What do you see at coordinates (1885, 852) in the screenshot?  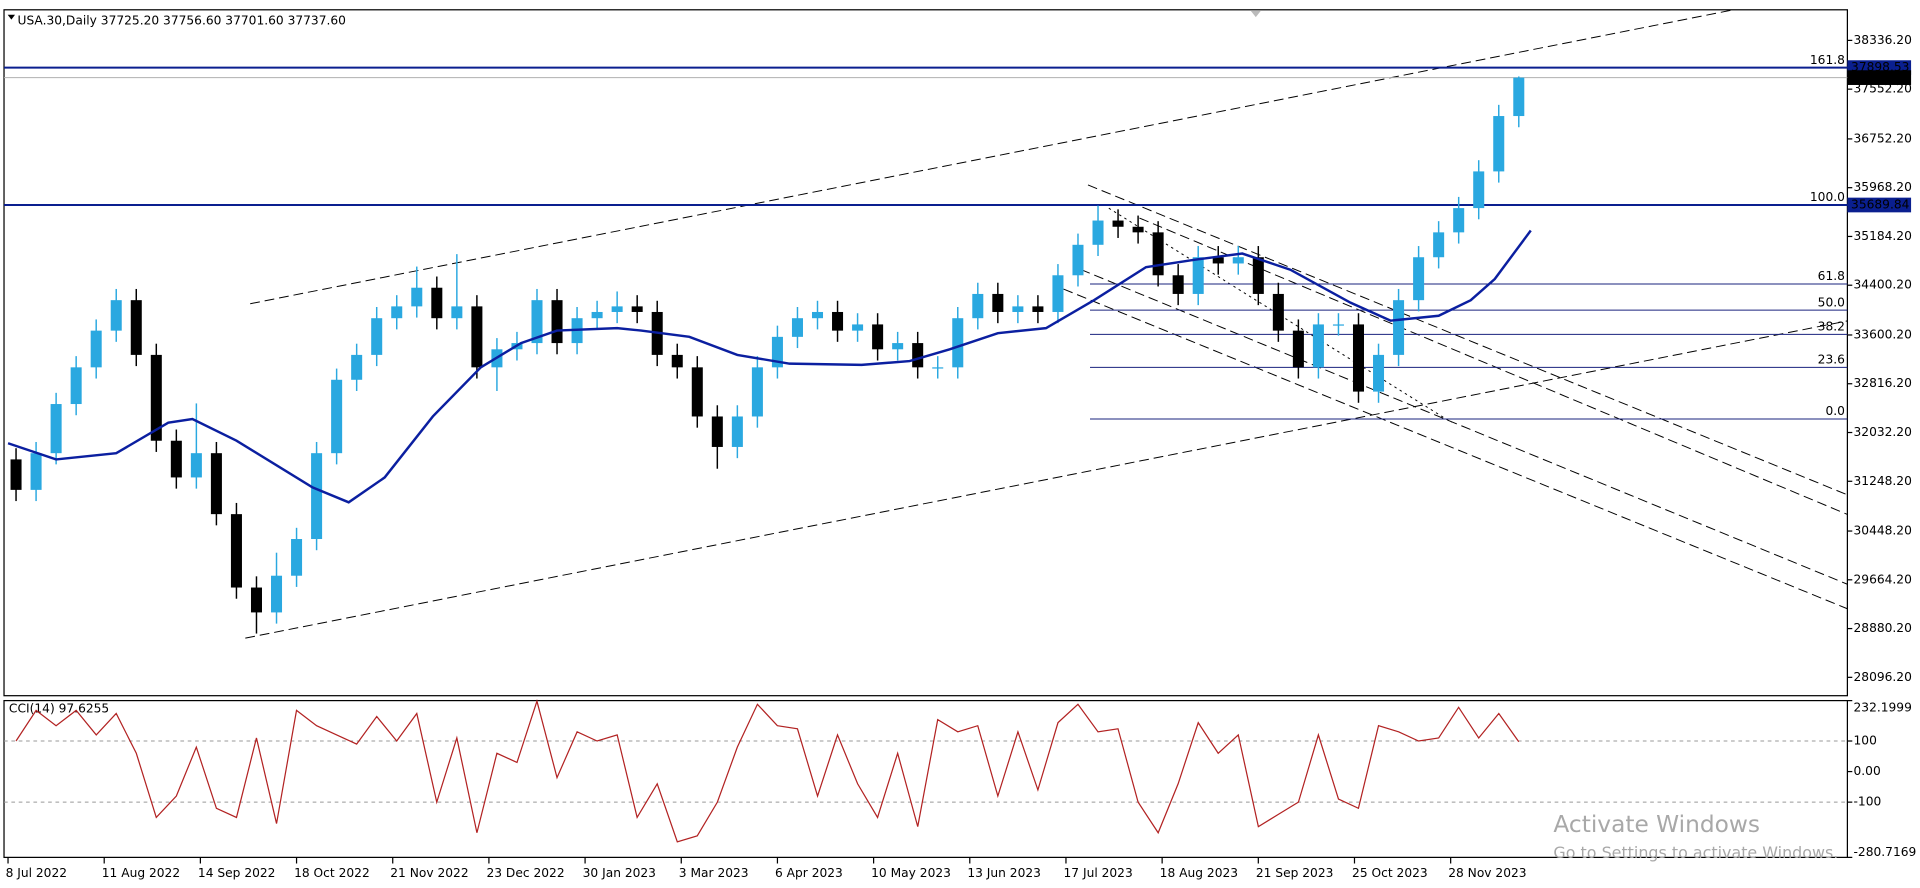 I see `y-tick-label: -280.7169` at bounding box center [1885, 852].